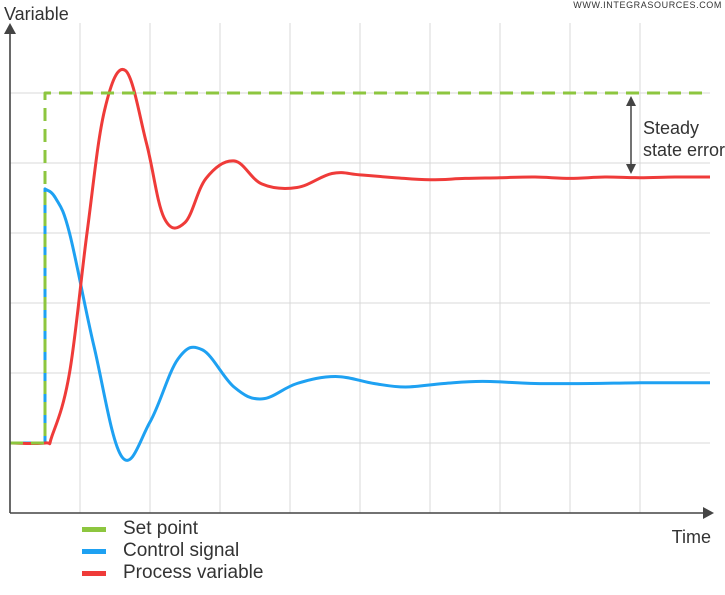 This screenshot has height=595, width=725. Describe the element at coordinates (10, 28) in the screenshot. I see `y-axis-arrow-icon` at that location.